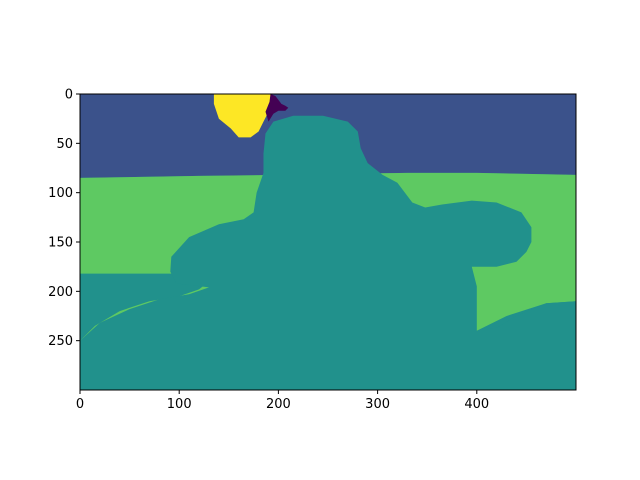  Describe the element at coordinates (179, 404) in the screenshot. I see `x-tick-label: 100` at that location.